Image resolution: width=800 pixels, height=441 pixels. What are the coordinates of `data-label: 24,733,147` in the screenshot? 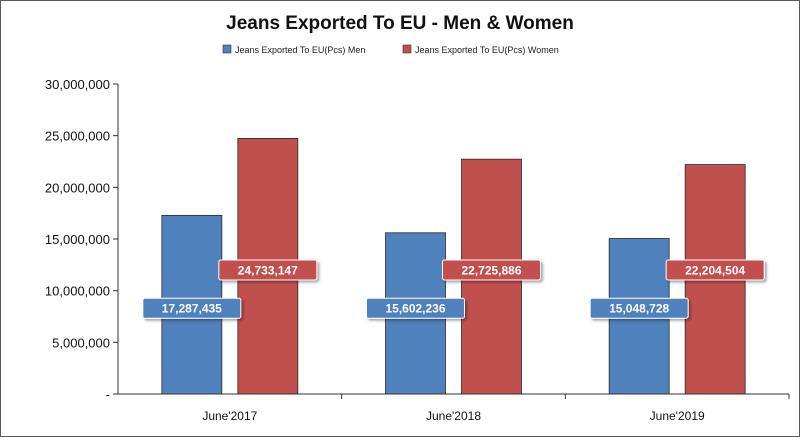 It's located at (268, 271).